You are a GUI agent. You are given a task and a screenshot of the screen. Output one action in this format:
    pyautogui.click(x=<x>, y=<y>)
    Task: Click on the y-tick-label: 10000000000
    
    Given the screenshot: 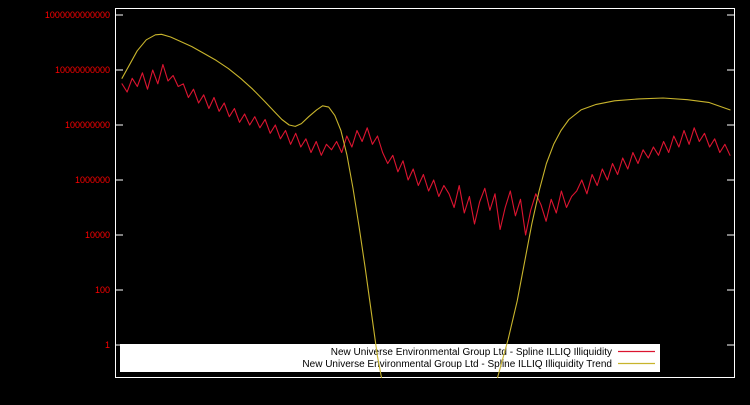 What is the action you would take?
    pyautogui.click(x=82, y=70)
    